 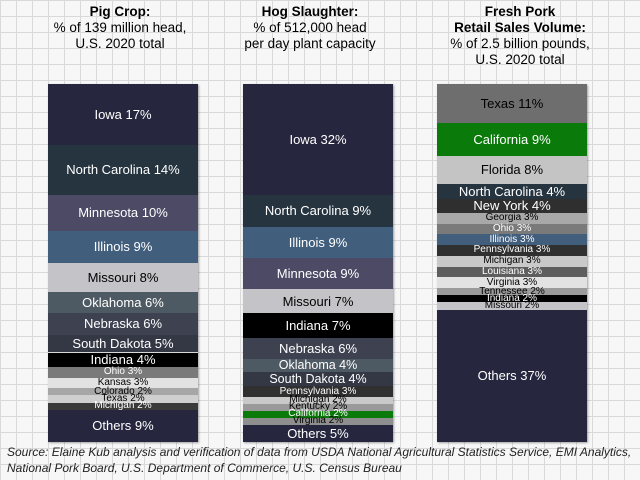 I want to click on bar-segment: Michigan 3%, so click(x=512, y=261).